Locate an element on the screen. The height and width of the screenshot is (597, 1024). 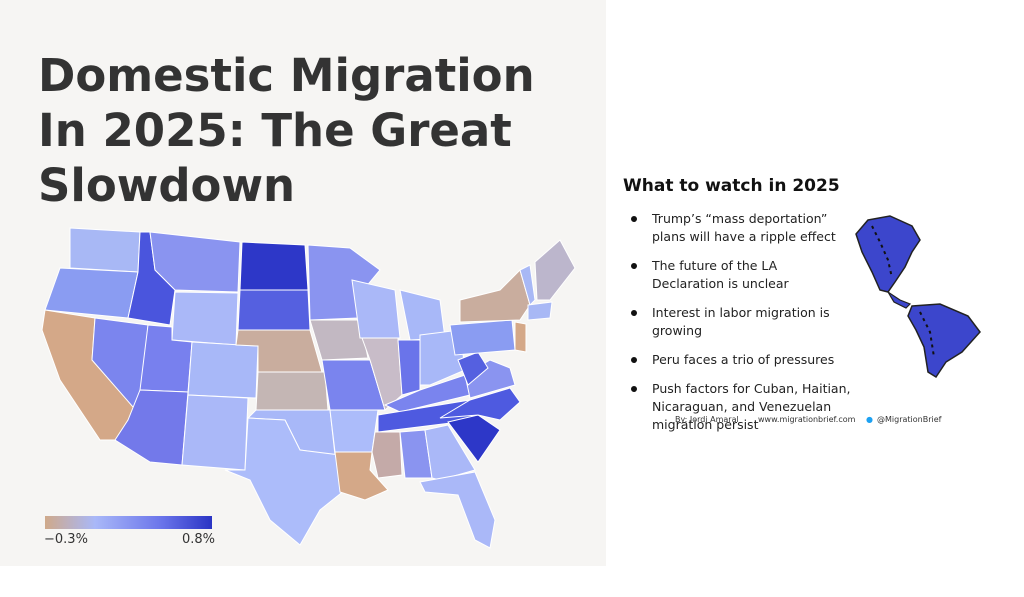
footer-author: By: Jordi Amaral is located at coordinates (707, 419).